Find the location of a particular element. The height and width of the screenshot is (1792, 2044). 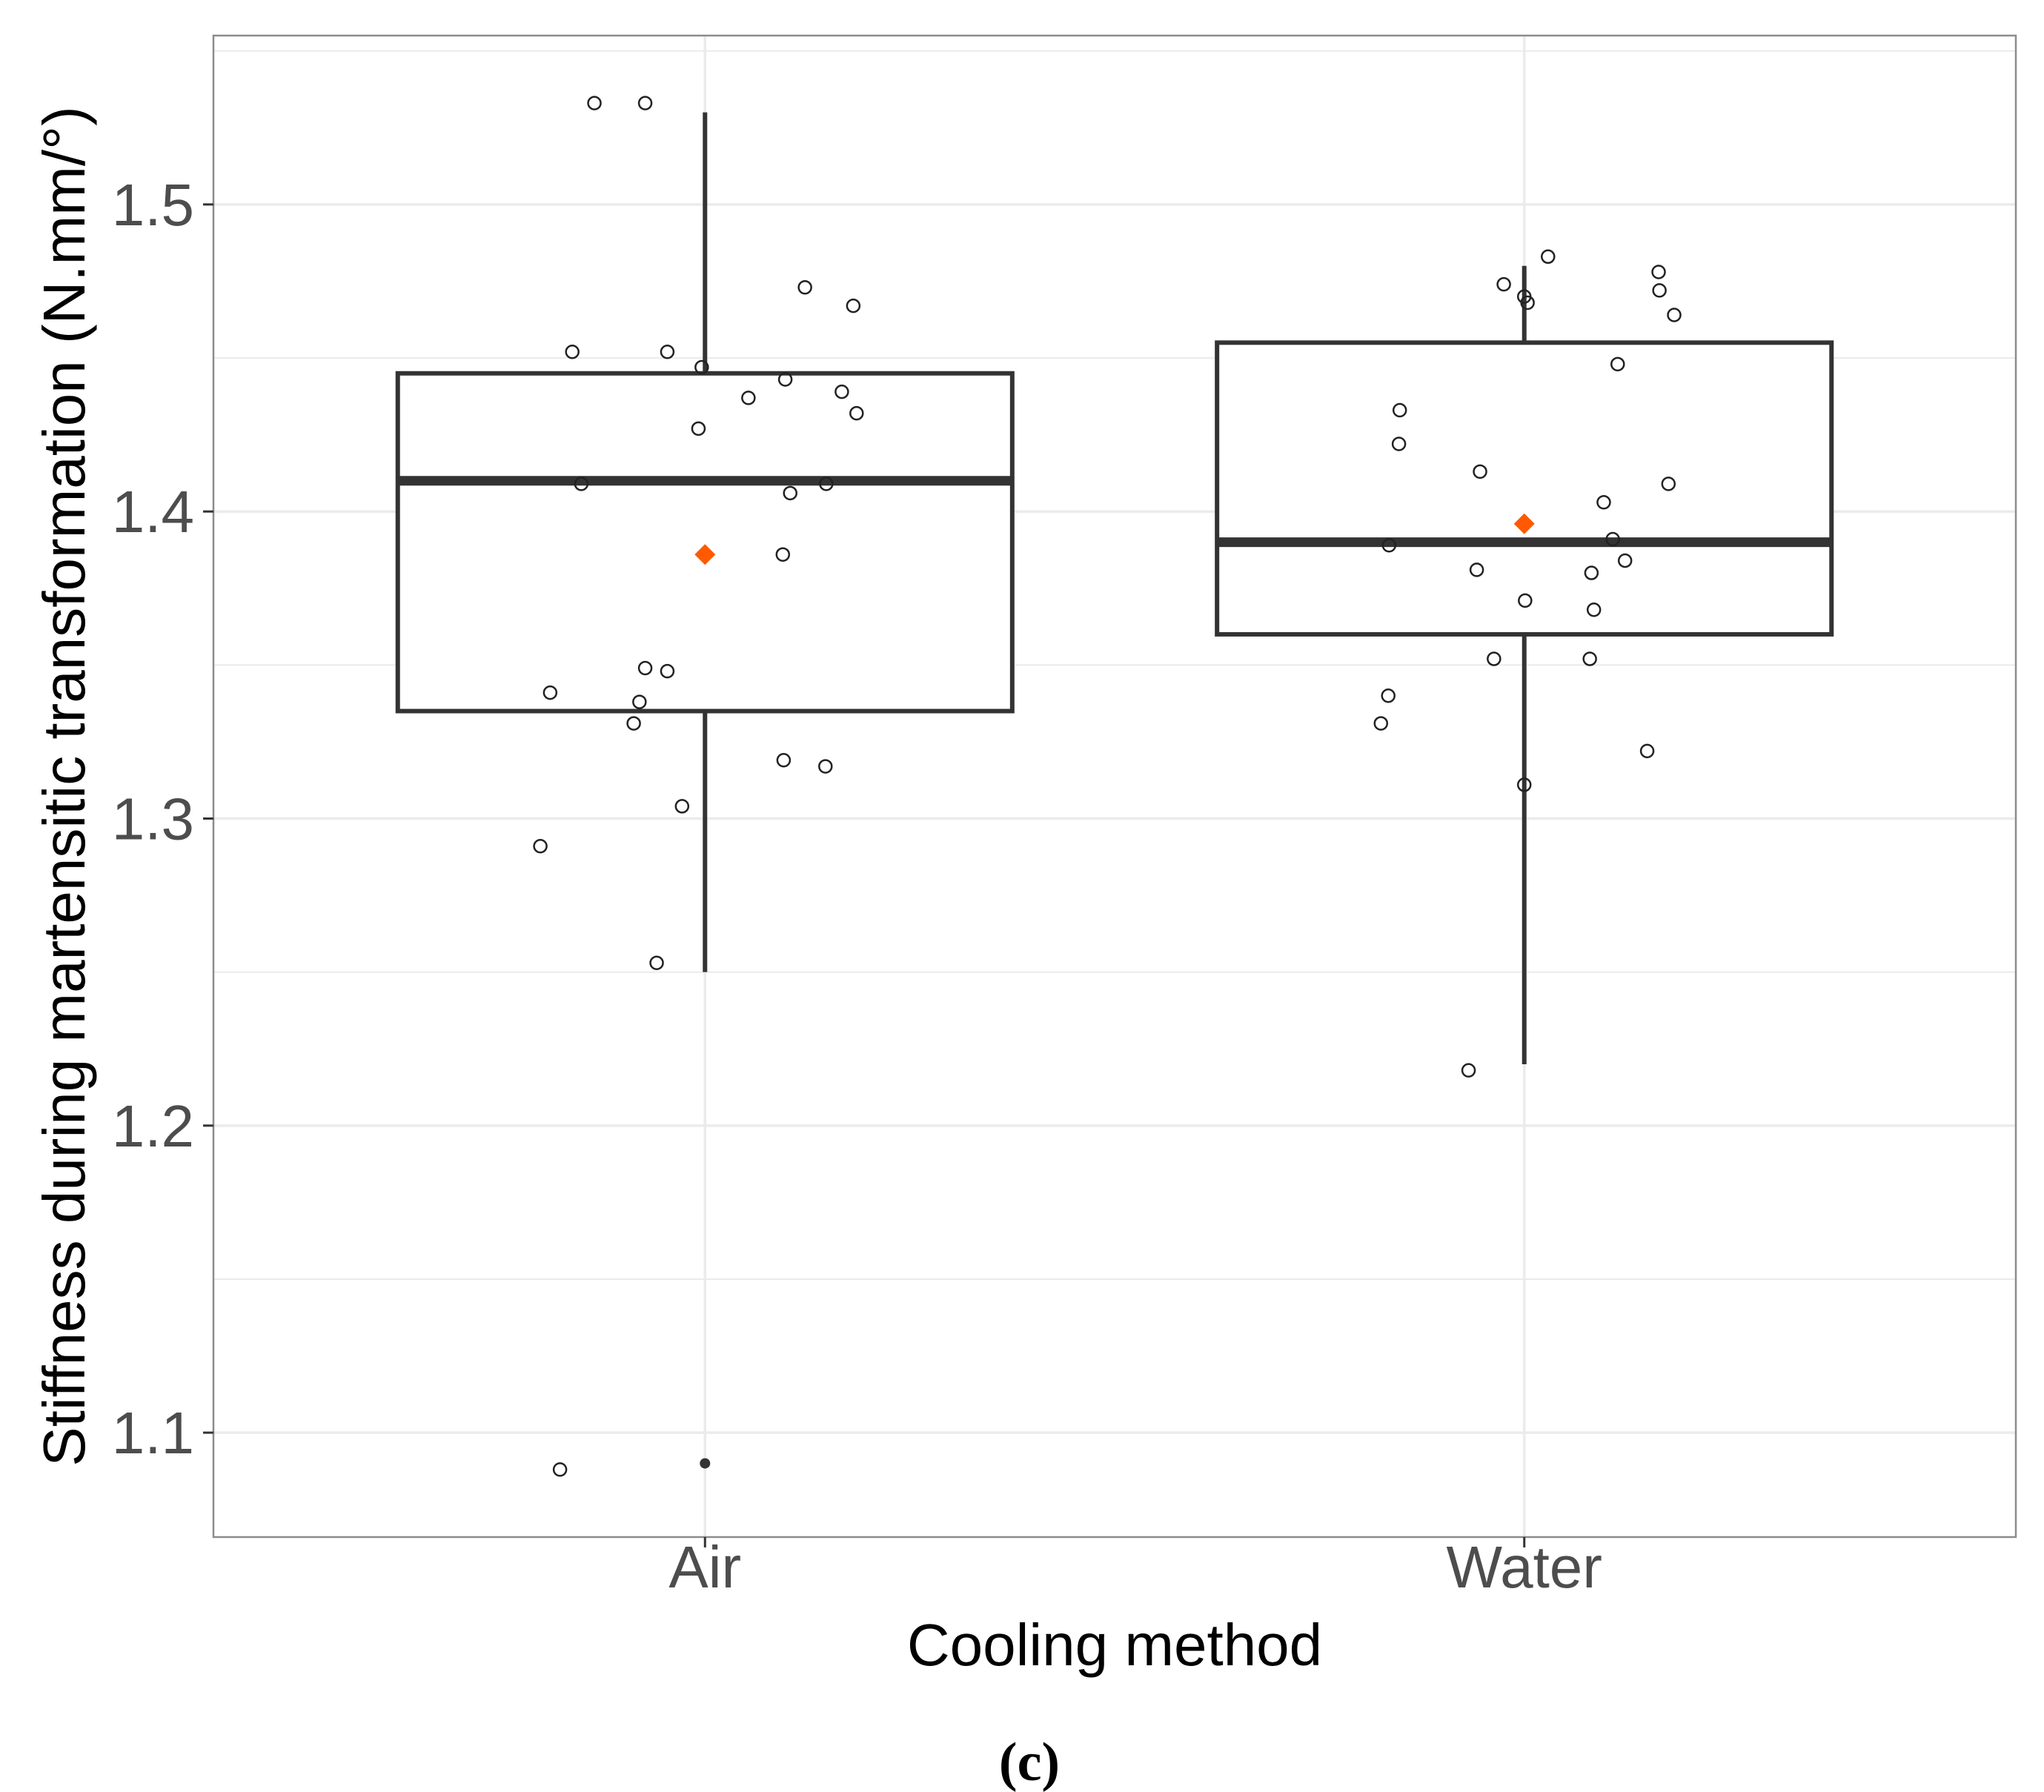

y-tick-labels: 1.1 1.2 1.3 1.4 1.5 is located at coordinates (153, 819).